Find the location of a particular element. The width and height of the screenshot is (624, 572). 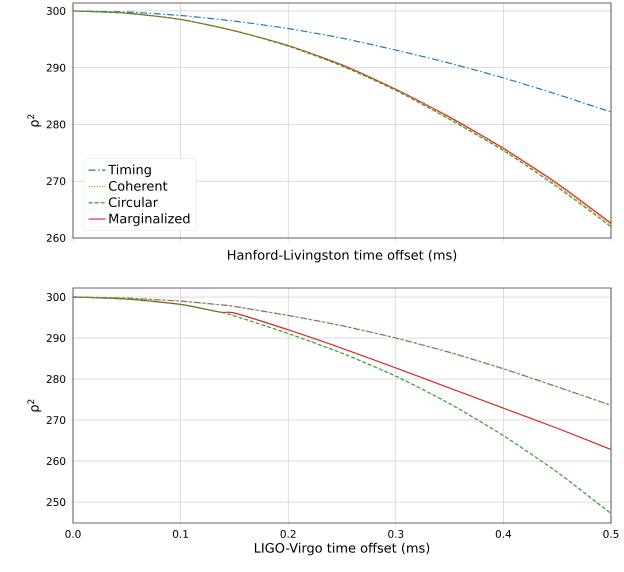

legend-label: Circular is located at coordinates (133, 202).